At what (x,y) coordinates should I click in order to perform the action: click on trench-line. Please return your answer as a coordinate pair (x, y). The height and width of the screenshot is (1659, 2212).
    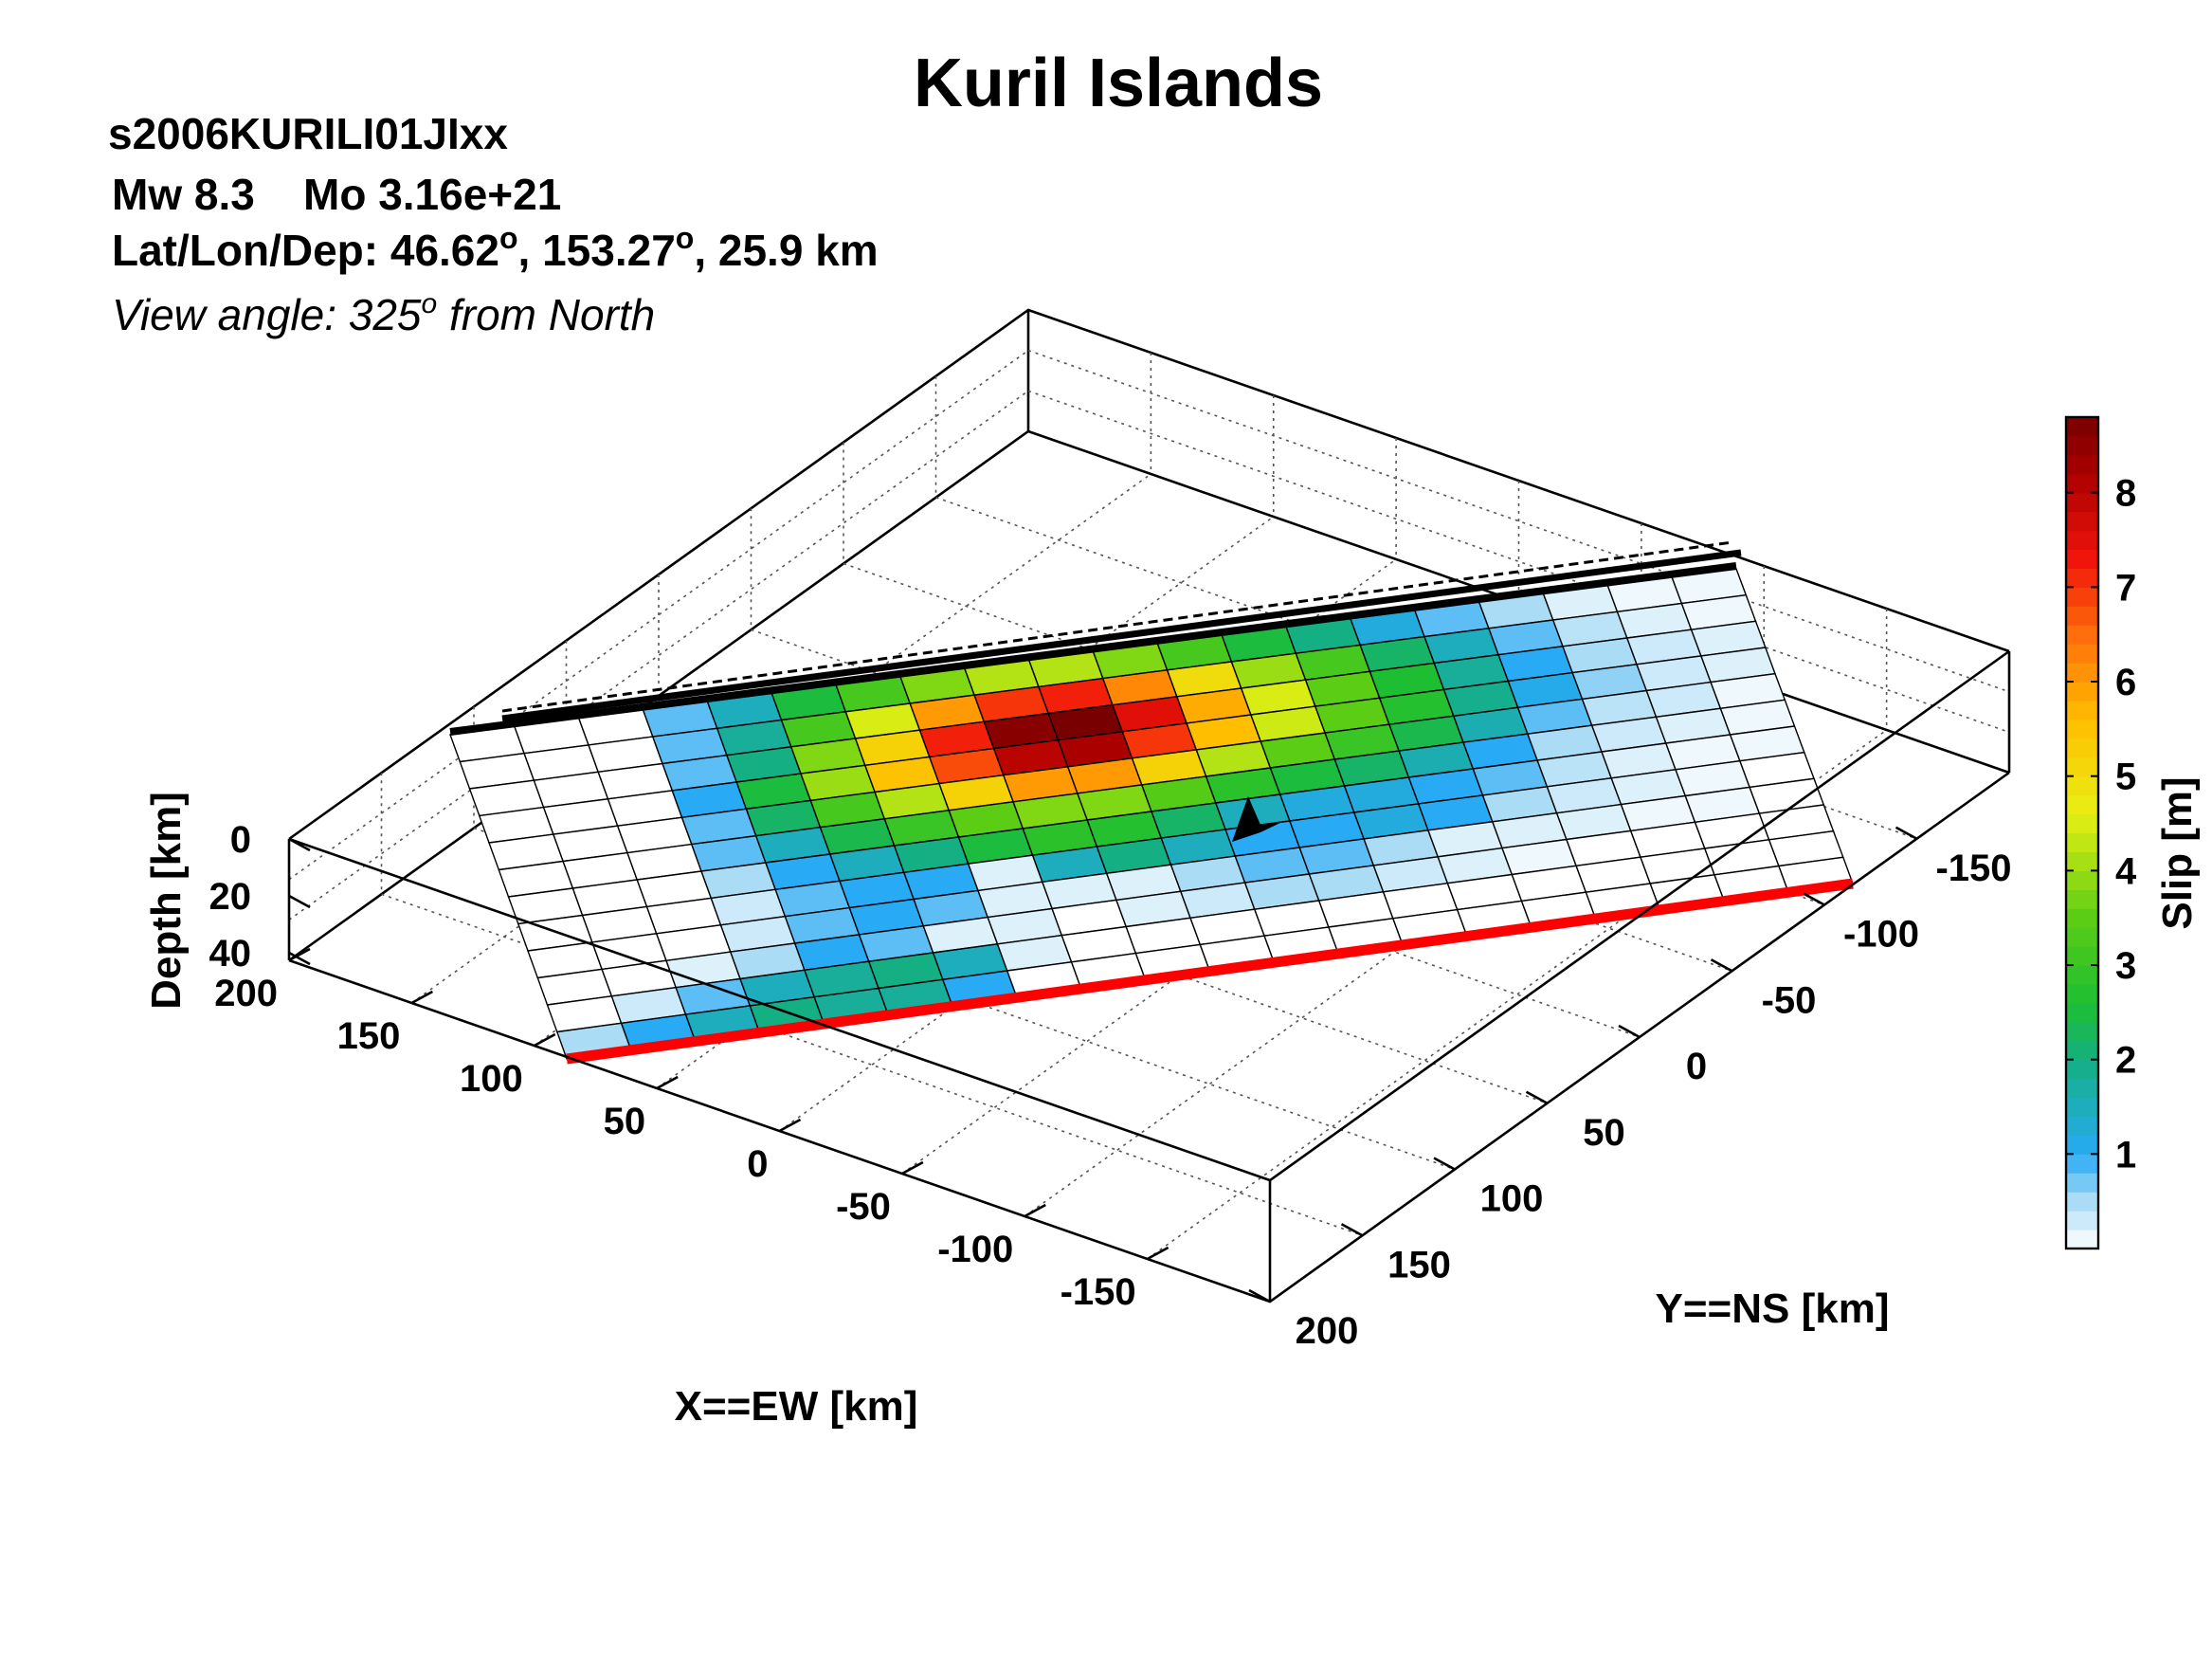
    Looking at the image, I should click on (1121, 635).